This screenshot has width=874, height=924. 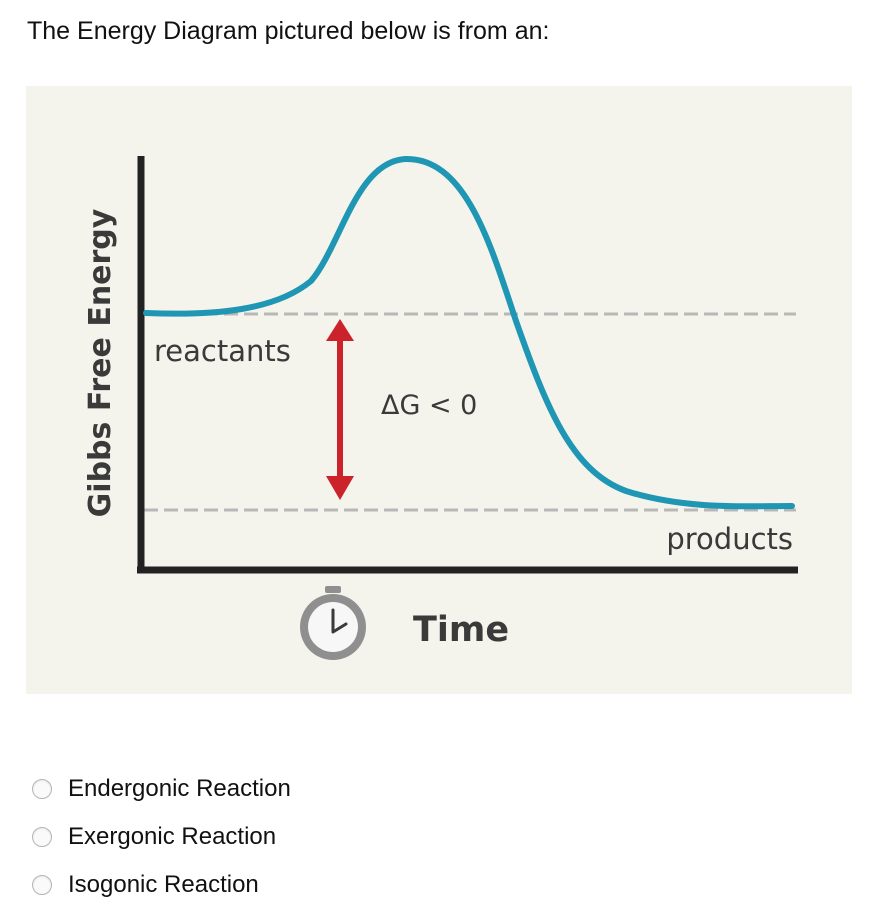 I want to click on products-label: products, so click(x=729, y=539).